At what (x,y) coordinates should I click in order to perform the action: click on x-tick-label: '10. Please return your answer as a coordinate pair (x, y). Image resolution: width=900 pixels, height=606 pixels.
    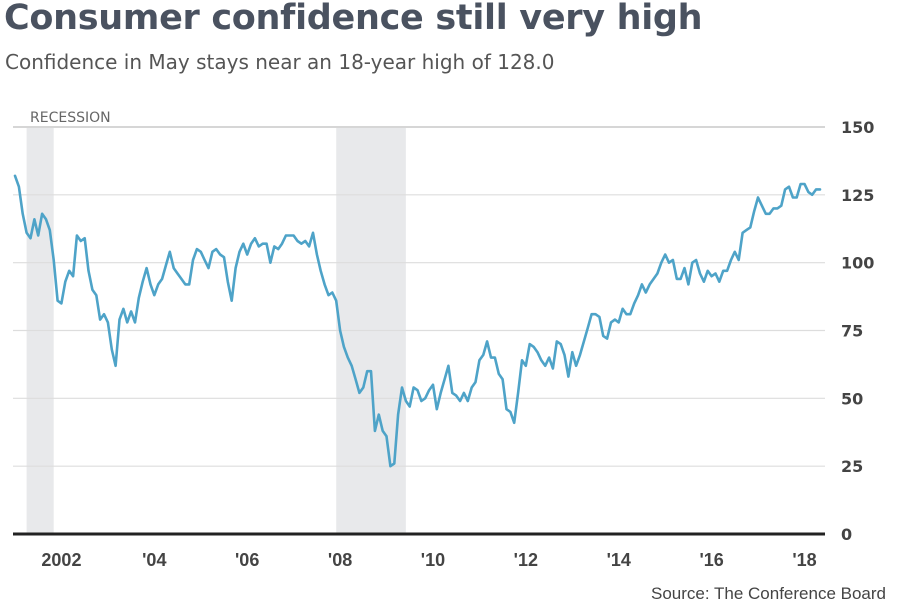
    Looking at the image, I should click on (433, 560).